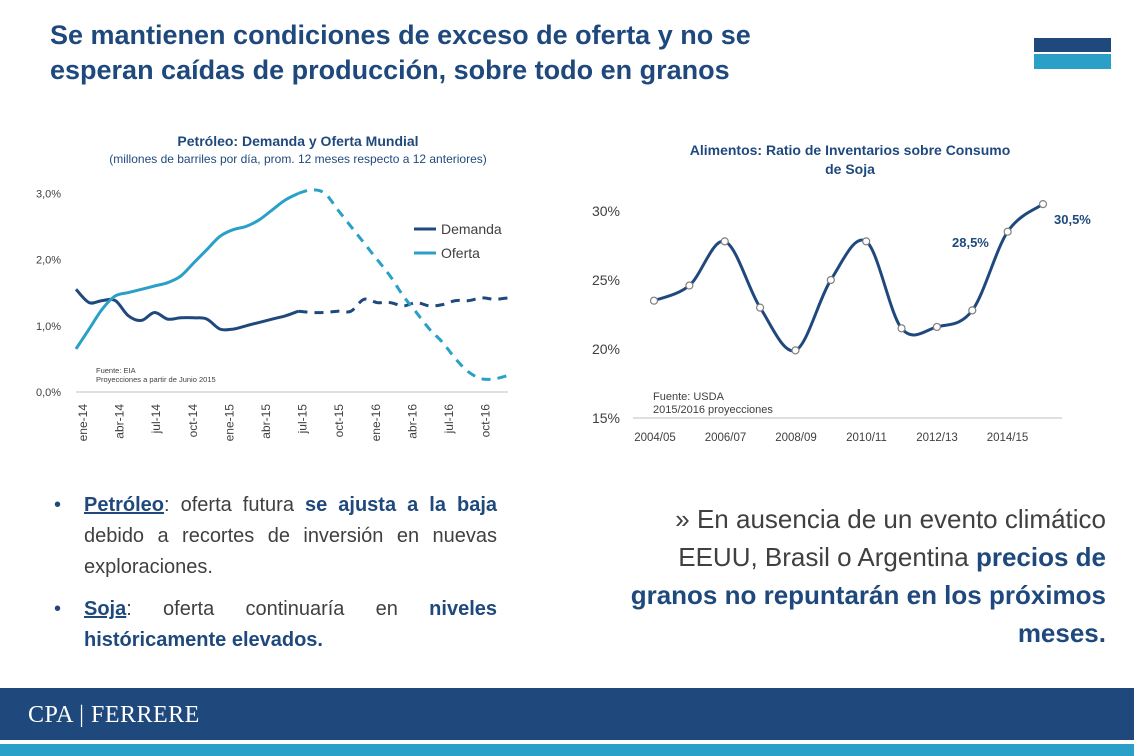 Image resolution: width=1134 pixels, height=756 pixels. I want to click on oil-x-tick-label: abr-14, so click(120, 421).